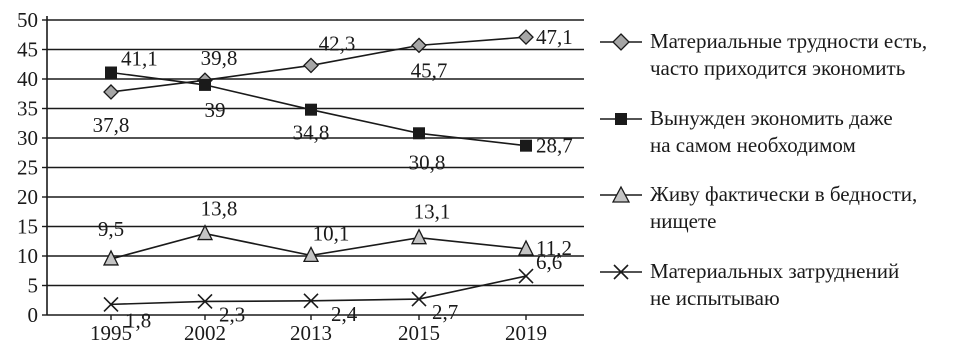 The width and height of the screenshot is (969, 346). Describe the element at coordinates (753, 145) in the screenshot. I see `legend-label-line: на самом необходимом` at that location.